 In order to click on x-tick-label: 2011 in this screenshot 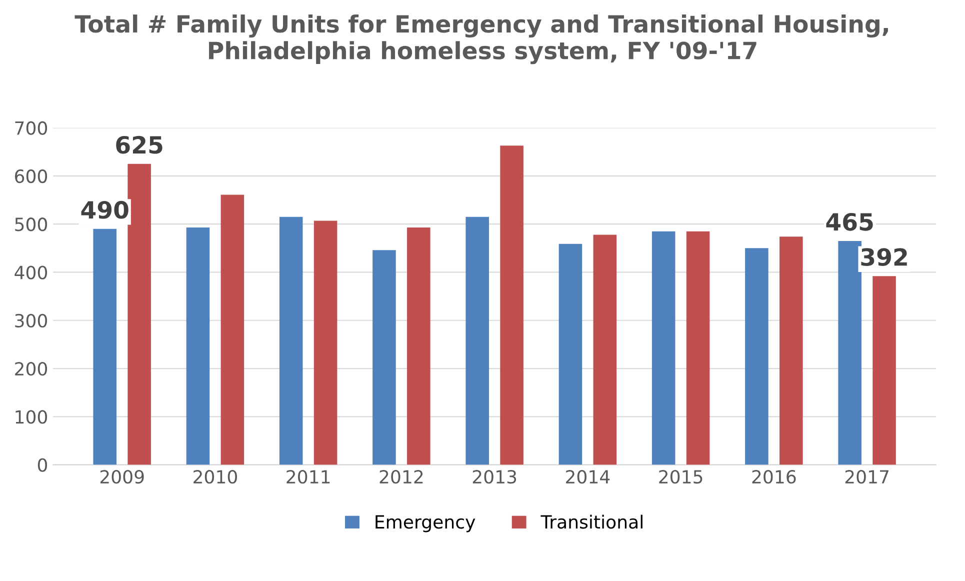, I will do `click(308, 477)`.